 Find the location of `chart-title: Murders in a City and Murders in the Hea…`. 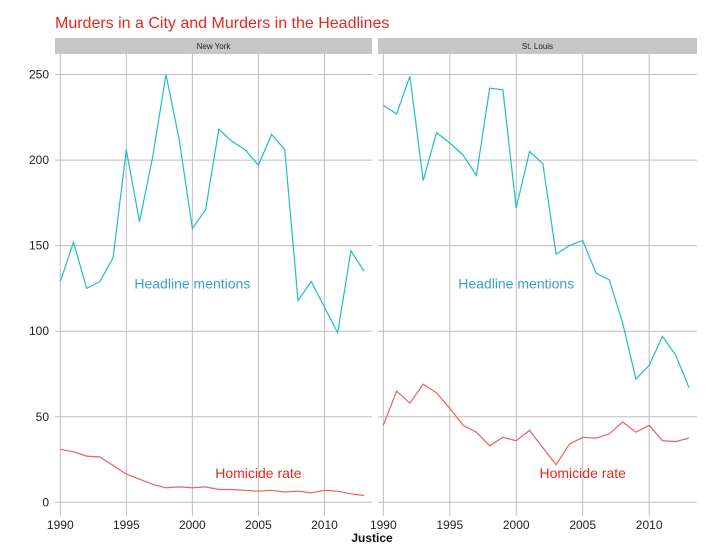

chart-title: Murders in a City and Murders in the Hea… is located at coordinates (222, 23).